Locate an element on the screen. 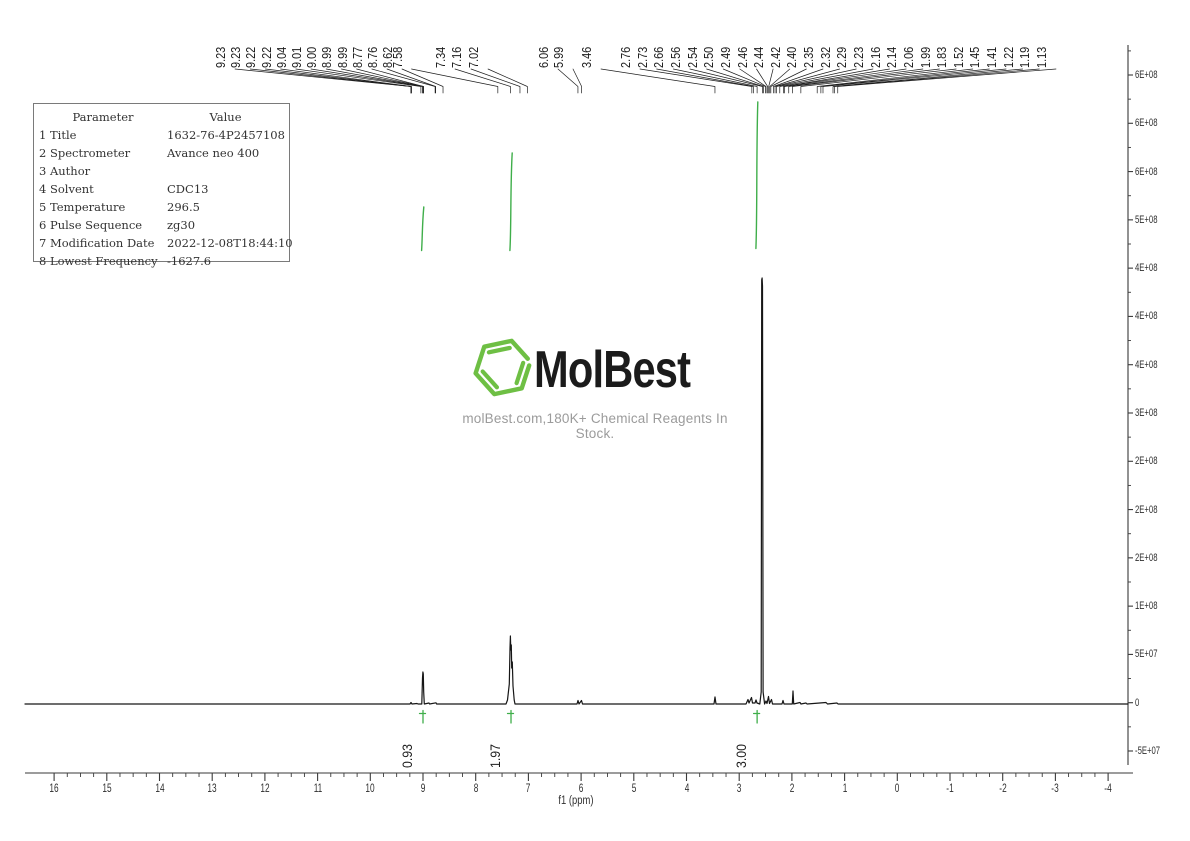 This screenshot has height=841, width=1190. integral-value-0.93: 0.93 is located at coordinates (407, 756).